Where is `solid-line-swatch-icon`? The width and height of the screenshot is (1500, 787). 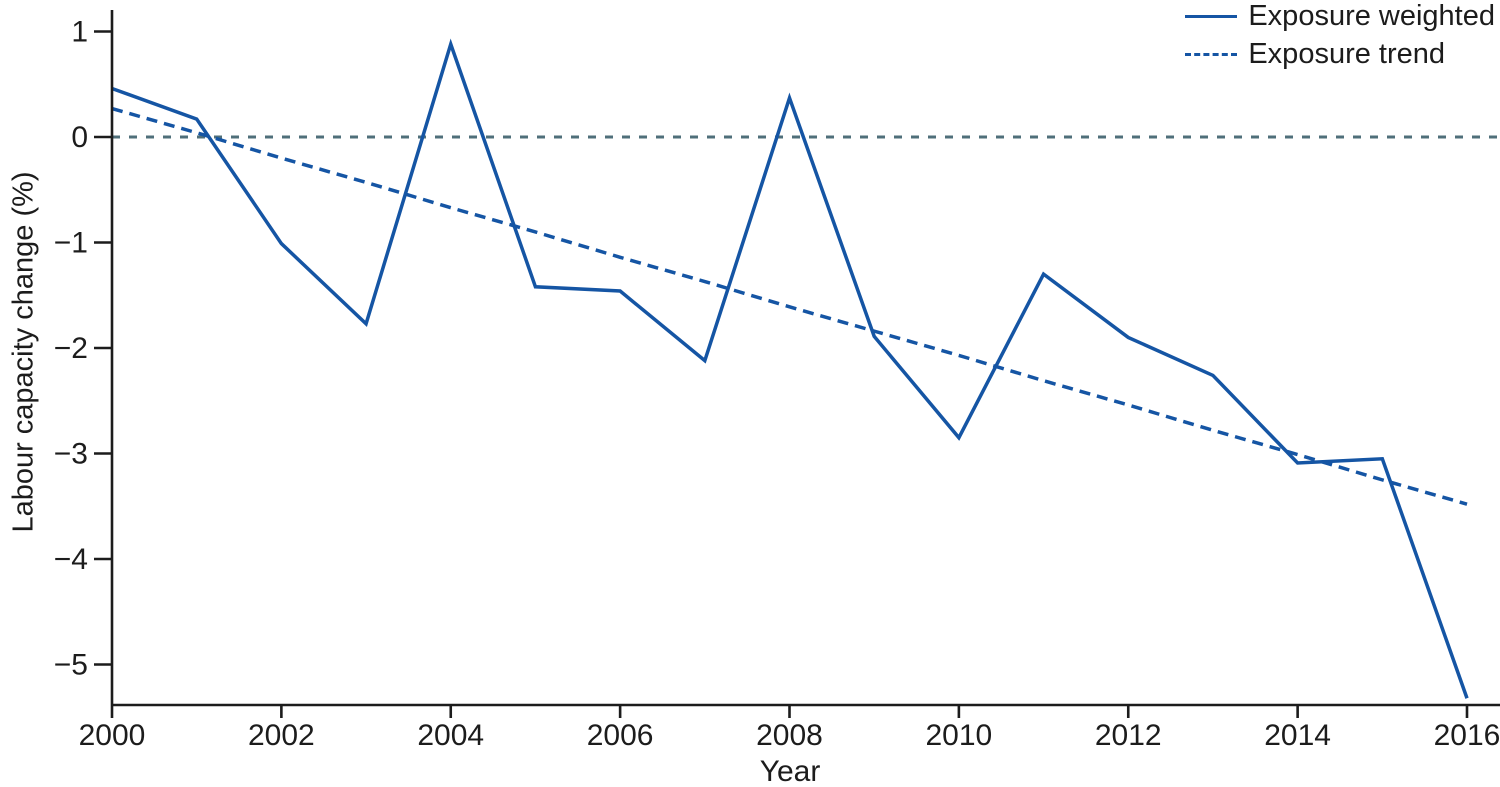
solid-line-swatch-icon is located at coordinates (1211, 16).